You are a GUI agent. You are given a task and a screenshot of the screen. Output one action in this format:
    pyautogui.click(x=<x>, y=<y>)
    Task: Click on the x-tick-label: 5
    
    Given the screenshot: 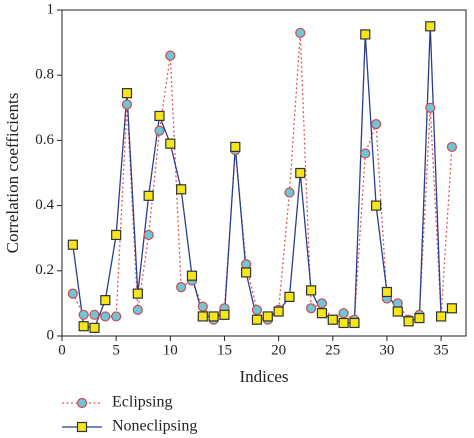 What is the action you would take?
    pyautogui.click(x=116, y=350)
    